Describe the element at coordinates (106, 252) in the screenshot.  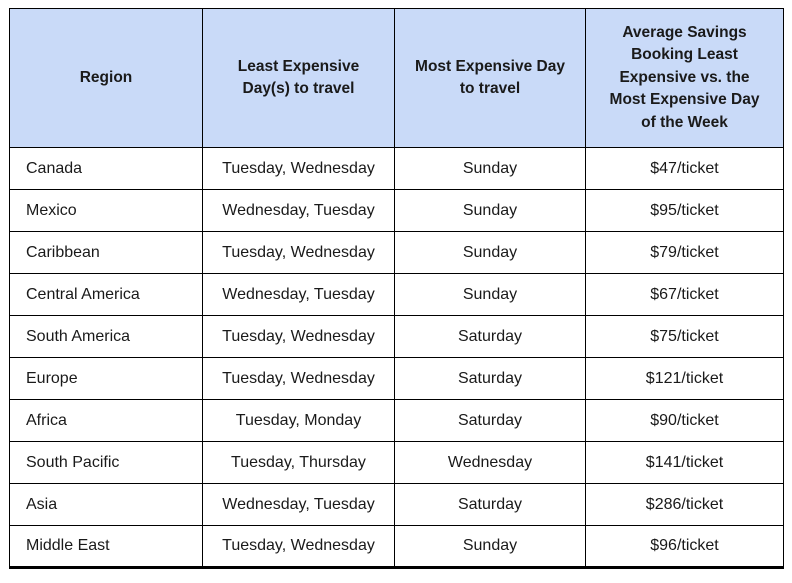
I see `cell-region: Caribbean` at that location.